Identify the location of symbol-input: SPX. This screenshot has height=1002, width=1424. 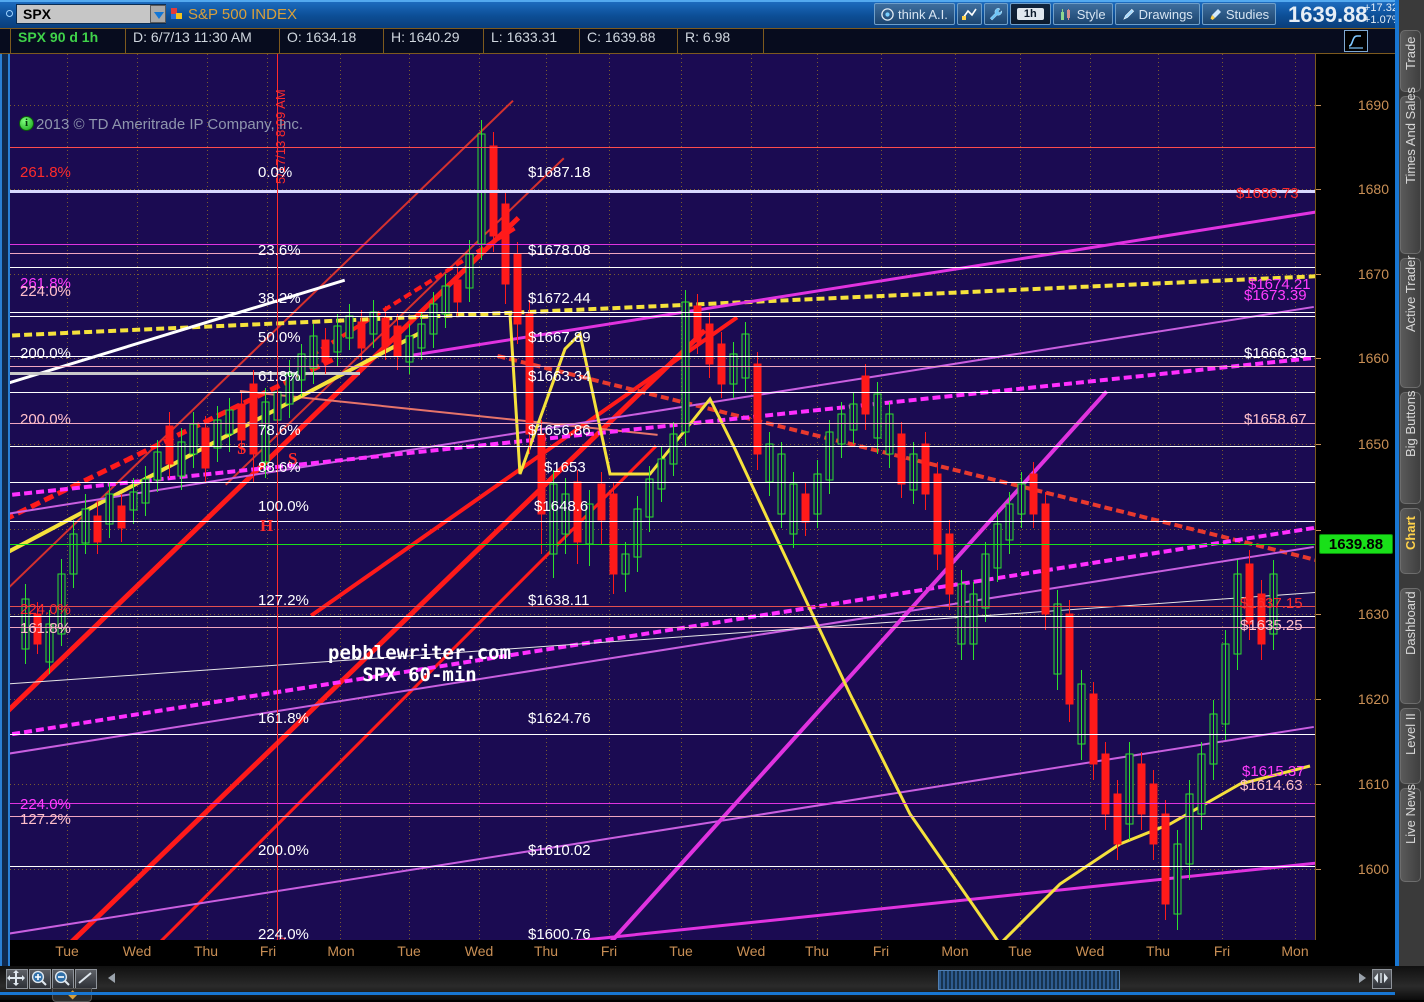
(91, 14).